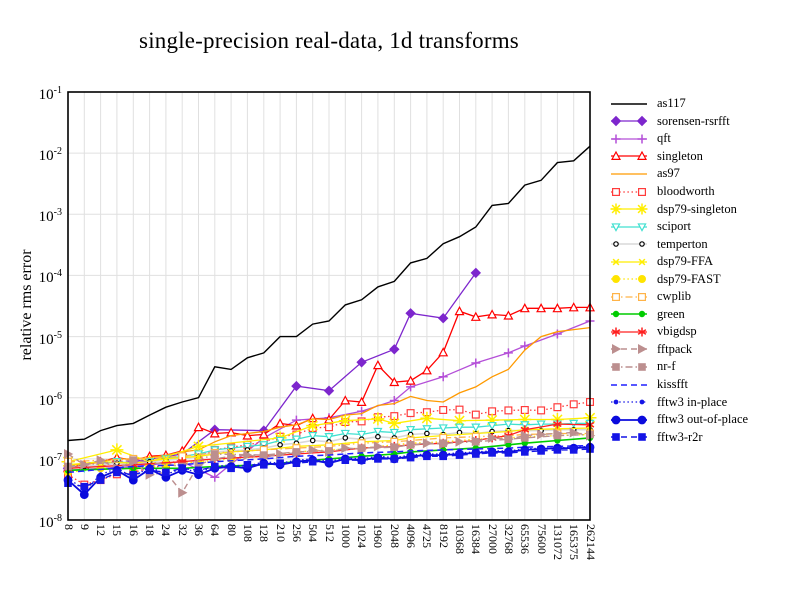  What do you see at coordinates (692, 401) in the screenshot?
I see `legend-label: fftw3 in-place` at bounding box center [692, 401].